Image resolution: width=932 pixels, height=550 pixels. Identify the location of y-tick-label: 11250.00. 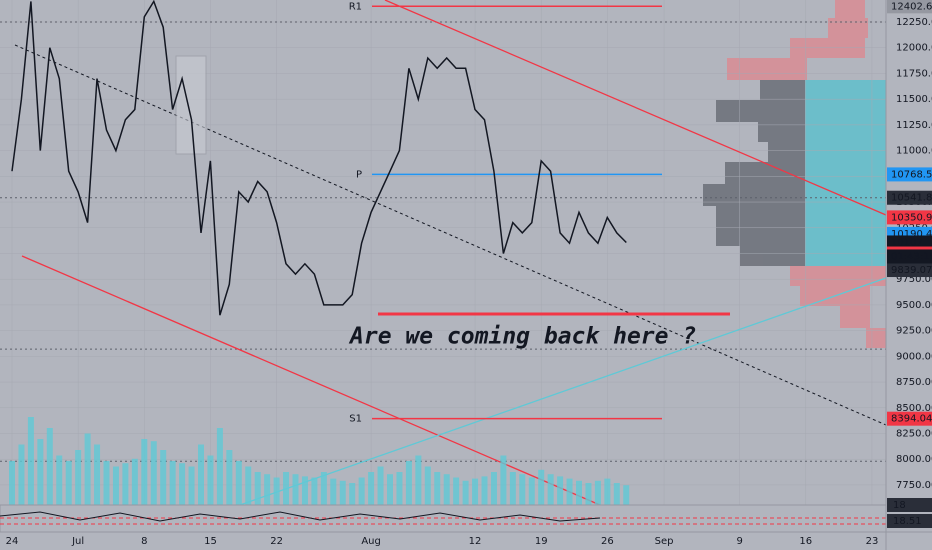
(914, 125).